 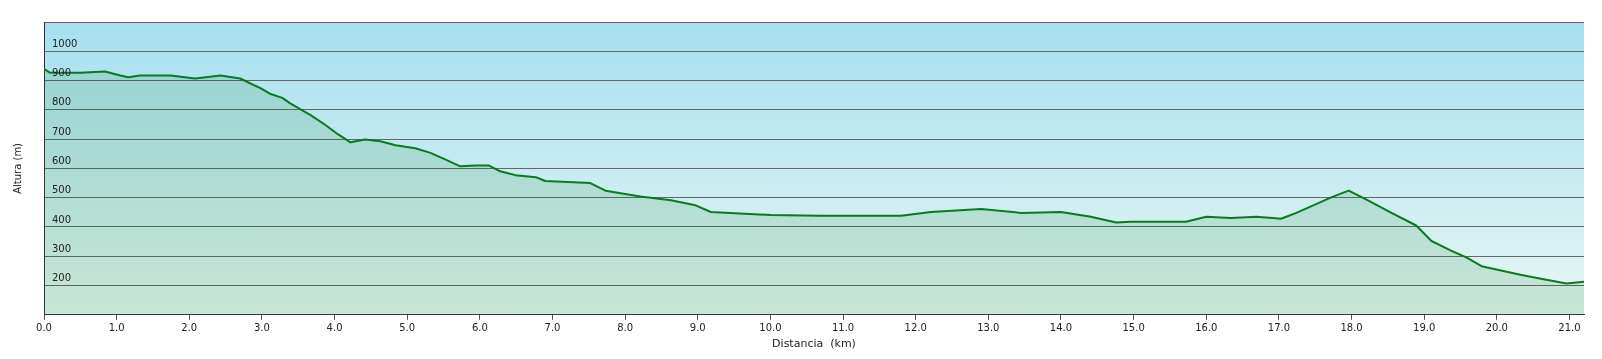 What do you see at coordinates (261, 328) in the screenshot?
I see `x-tick-label: 3.0` at bounding box center [261, 328].